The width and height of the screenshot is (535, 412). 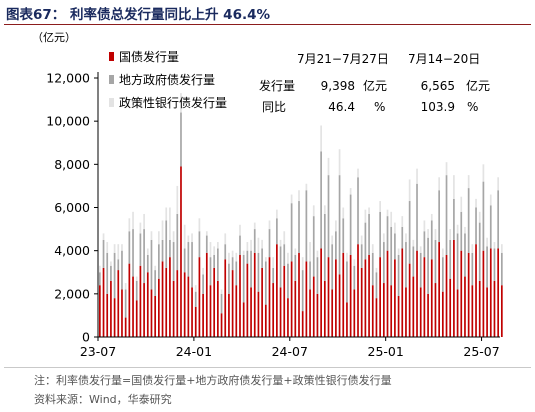 I want to click on stats-volume-unit-current: 亿元, so click(x=375, y=85).